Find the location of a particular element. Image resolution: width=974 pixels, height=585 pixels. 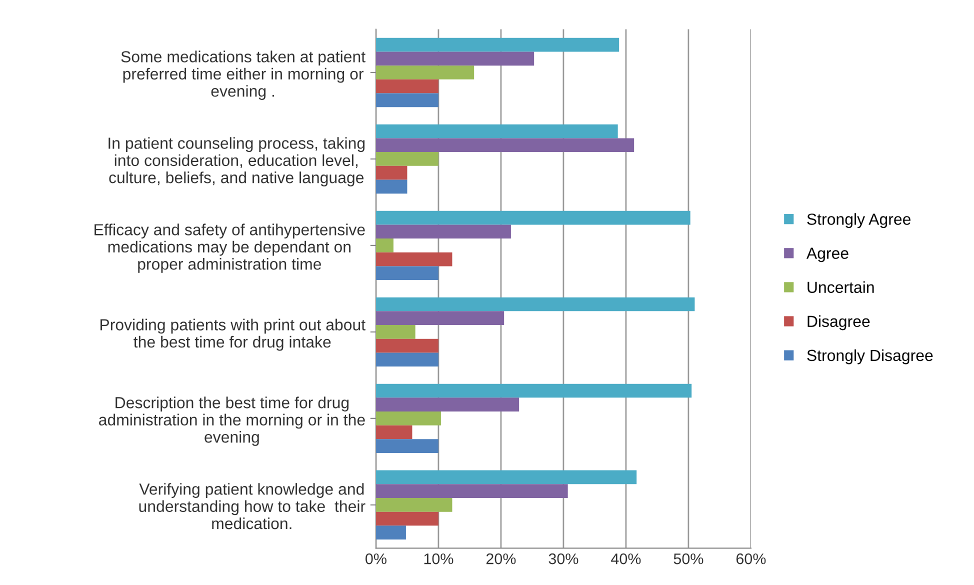

legend-label: Strongly Disagree is located at coordinates (870, 356).